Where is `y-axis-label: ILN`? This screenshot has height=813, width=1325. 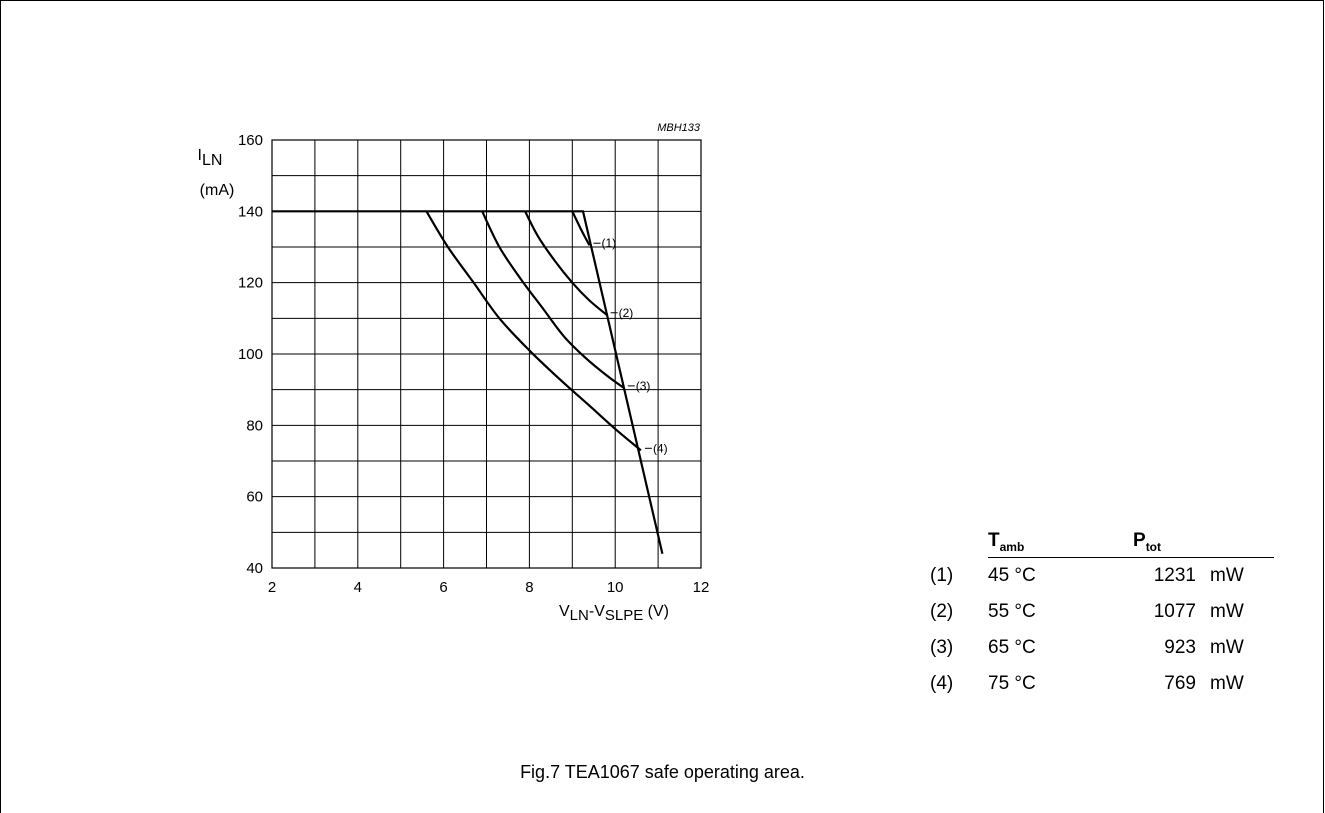 y-axis-label: ILN is located at coordinates (210, 158).